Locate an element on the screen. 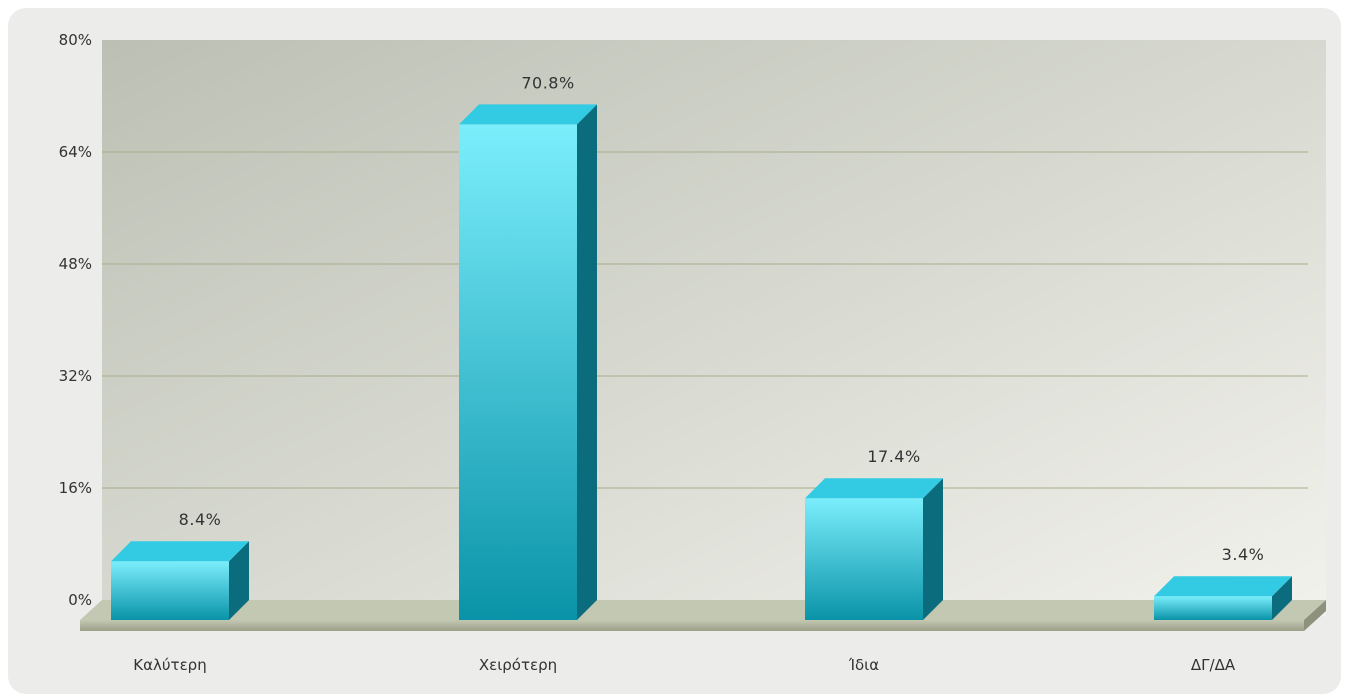 The height and width of the screenshot is (700, 1347). bar-0: 8.4% is located at coordinates (180, 565).